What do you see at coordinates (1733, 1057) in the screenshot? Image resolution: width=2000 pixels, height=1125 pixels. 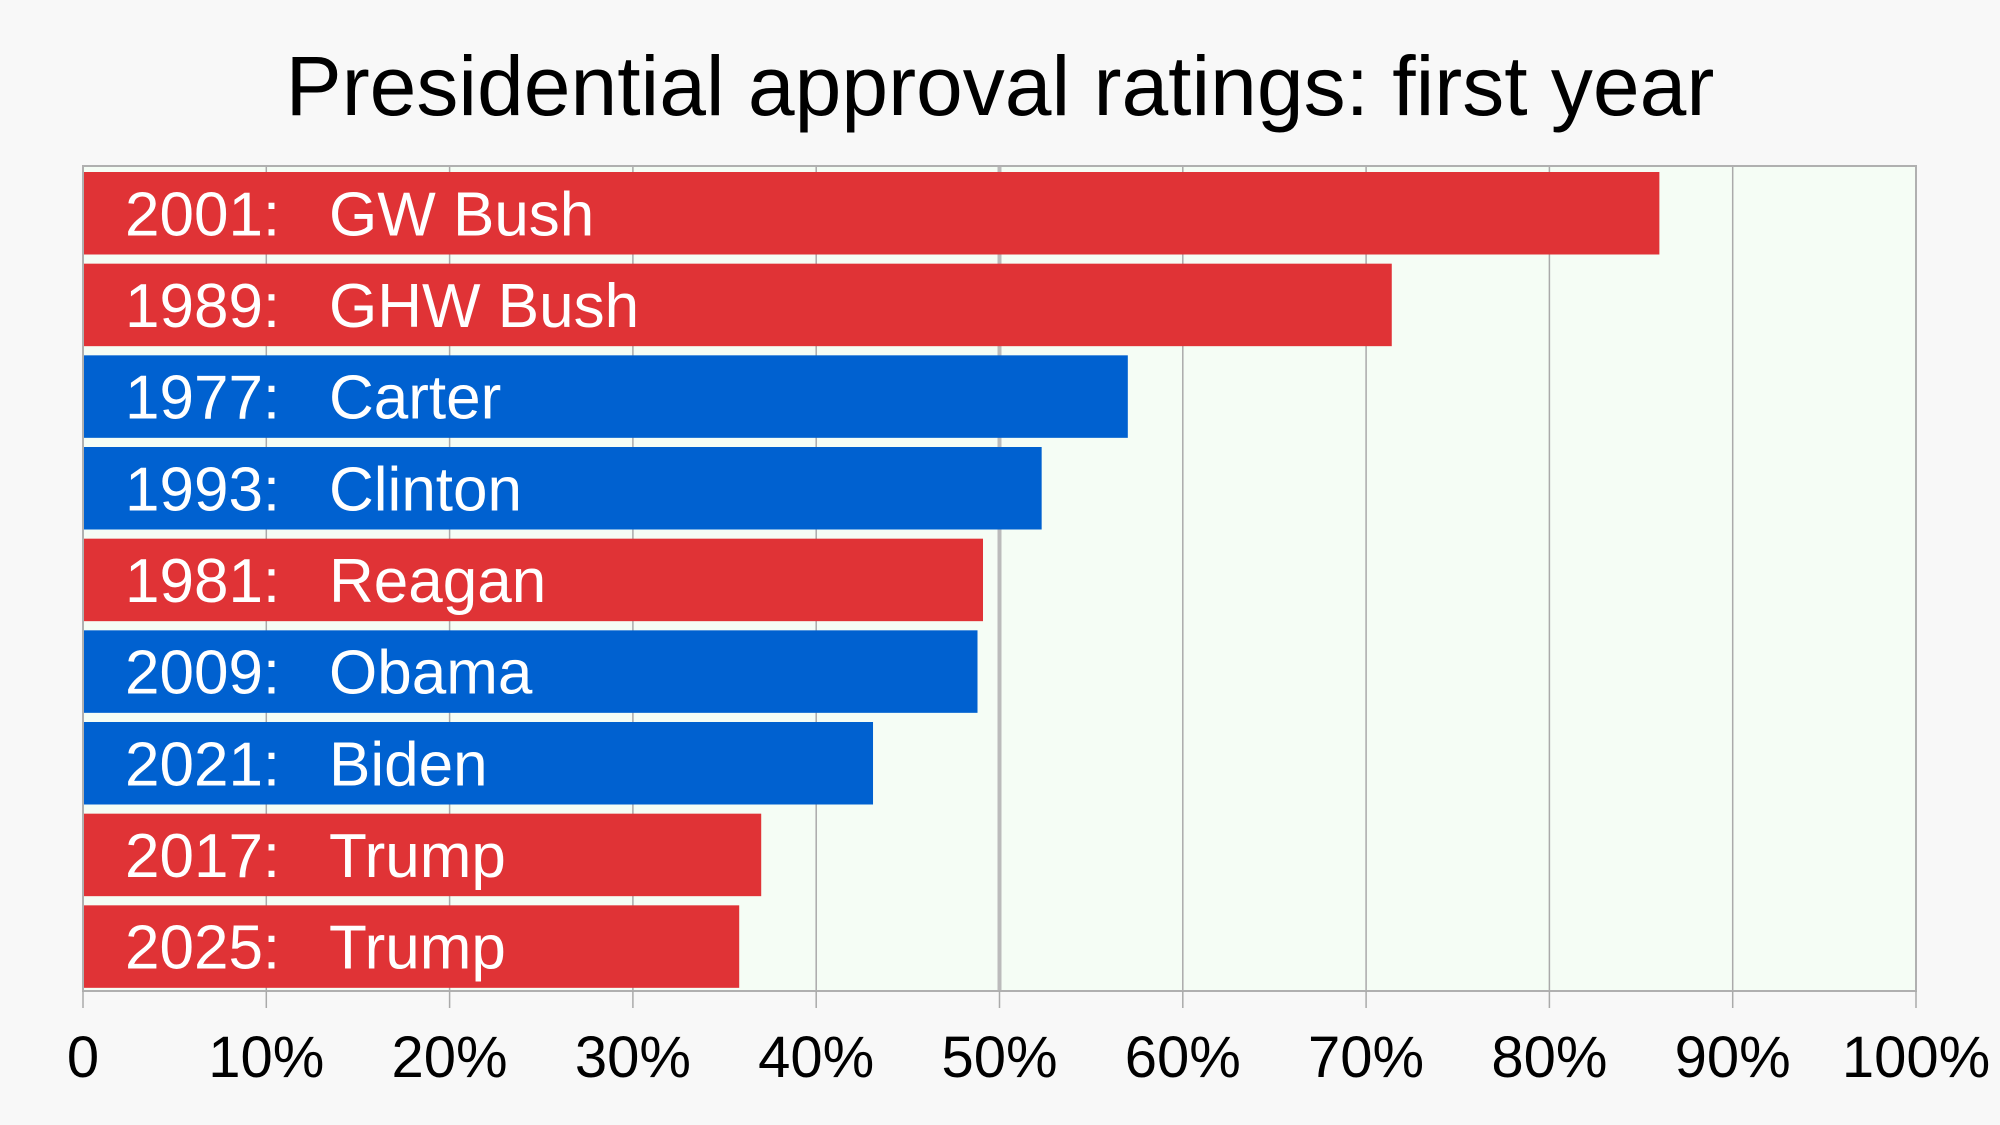 I see `x-tick-label: 90%` at bounding box center [1733, 1057].